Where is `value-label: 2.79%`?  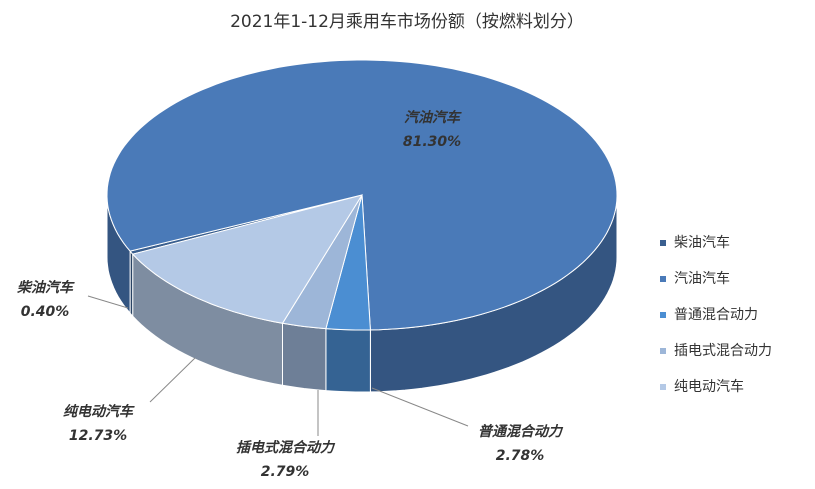 value-label: 2.79% is located at coordinates (285, 472).